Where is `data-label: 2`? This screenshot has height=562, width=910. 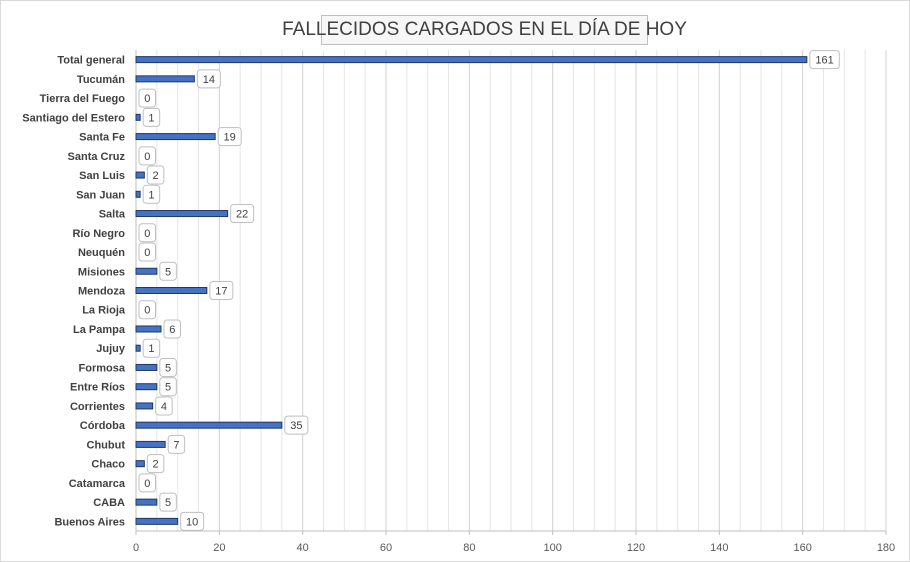
data-label: 2 is located at coordinates (155, 175).